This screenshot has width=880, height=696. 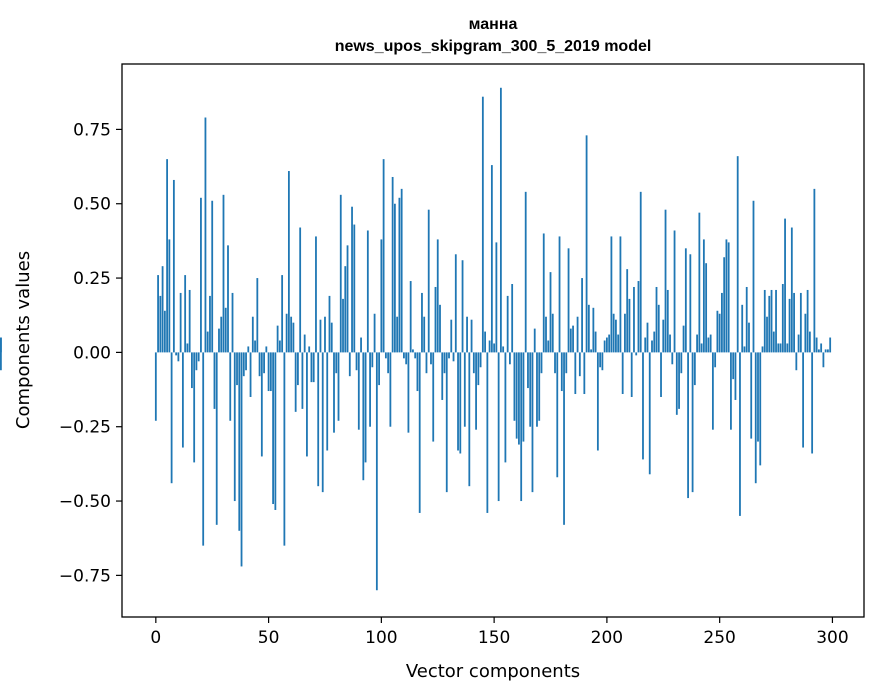 What do you see at coordinates (607, 638) in the screenshot?
I see `x-tick-label: 200` at bounding box center [607, 638].